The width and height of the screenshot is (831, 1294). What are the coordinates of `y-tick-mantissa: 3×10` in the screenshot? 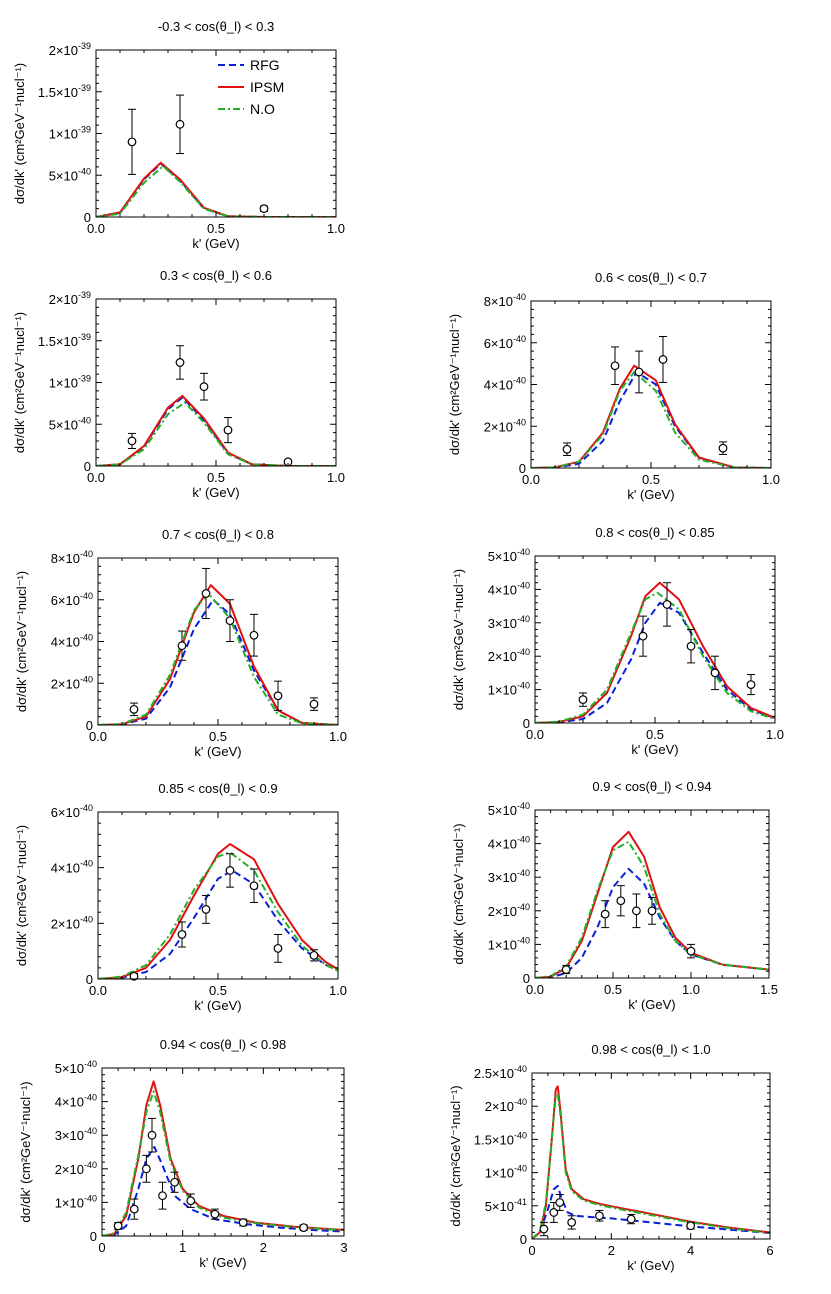 It's located at (69, 1135).